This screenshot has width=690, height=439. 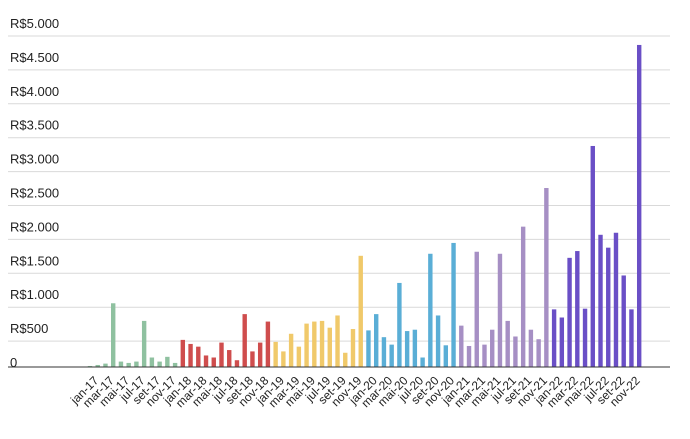 What do you see at coordinates (34, 91) in the screenshot?
I see `y-tick-label: R$4.000` at bounding box center [34, 91].